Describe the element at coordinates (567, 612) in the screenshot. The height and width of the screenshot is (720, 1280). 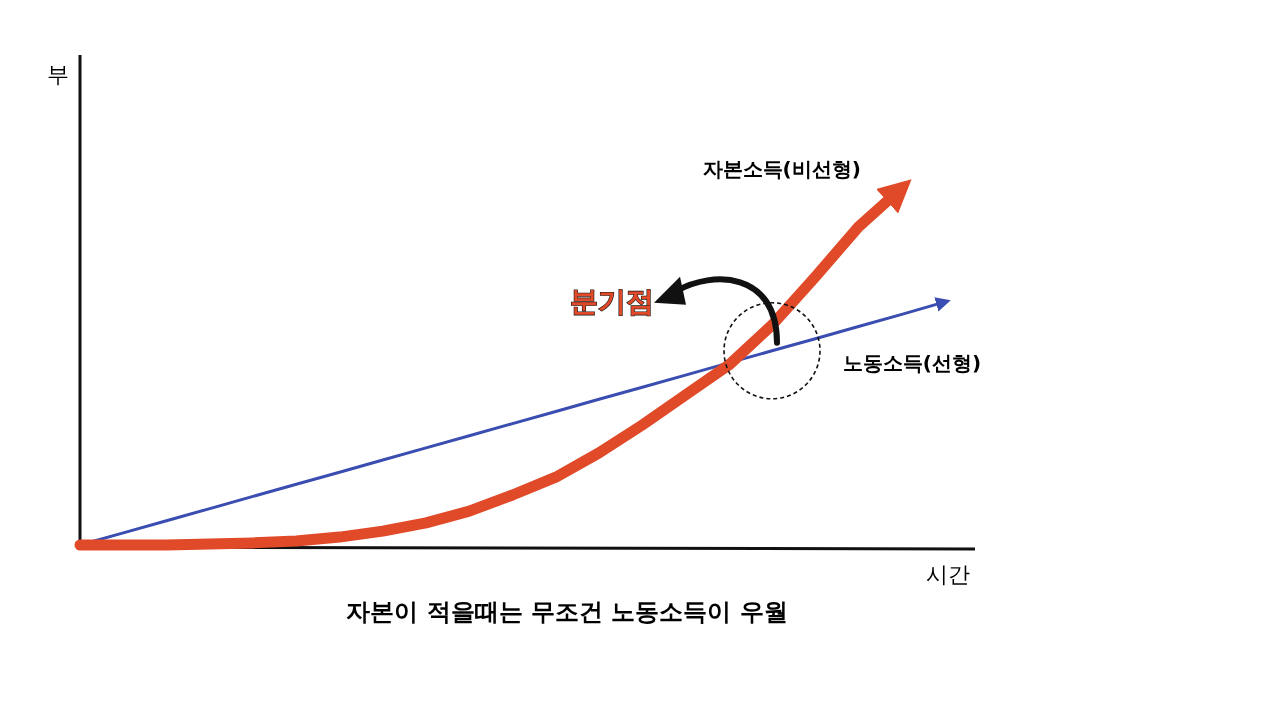
I see `text: 자본이 적을때는 무조건 노동소득이 우월` at that location.